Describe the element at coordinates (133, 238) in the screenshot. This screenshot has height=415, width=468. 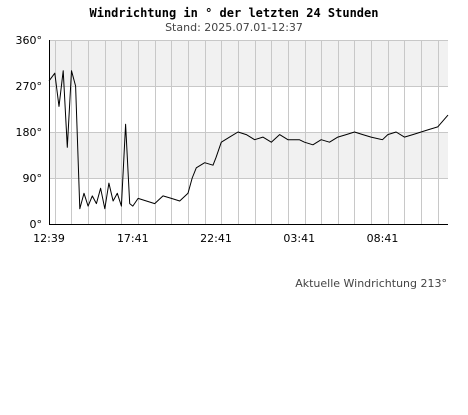
I see `x-tick-label-1: 17:41` at that location.